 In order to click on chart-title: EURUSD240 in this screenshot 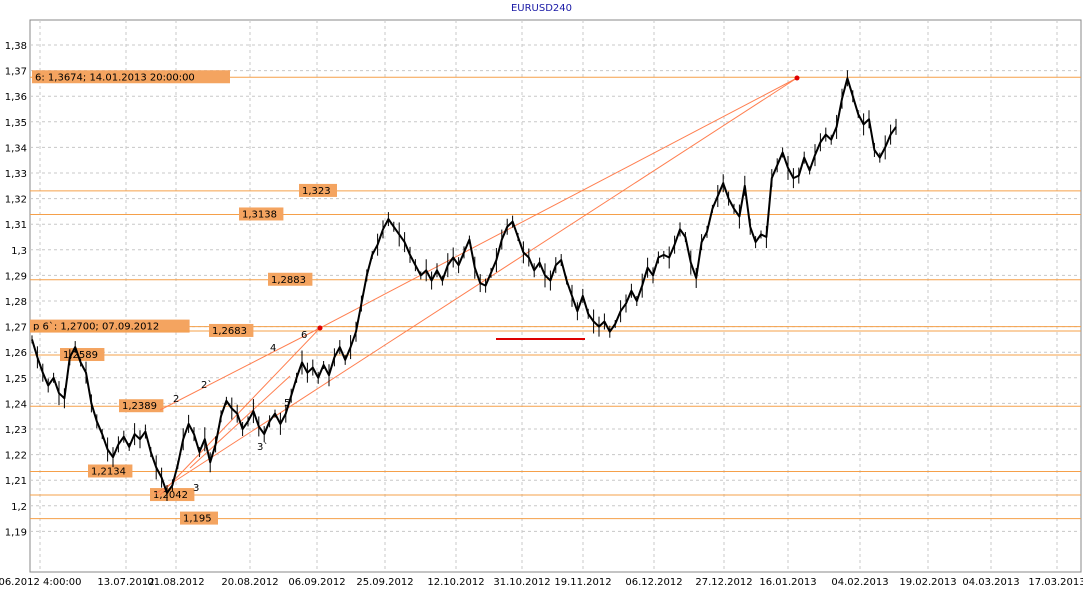, I will do `click(541, 8)`.